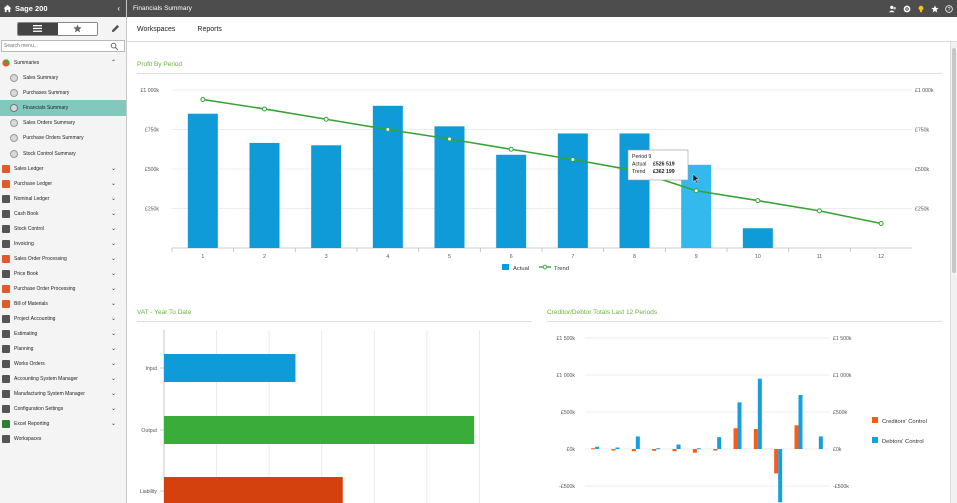 Image resolution: width=957 pixels, height=503 pixels. Describe the element at coordinates (63, 213) in the screenshot. I see `sidebar-item-cash-book: Cash Book ⌄` at that location.